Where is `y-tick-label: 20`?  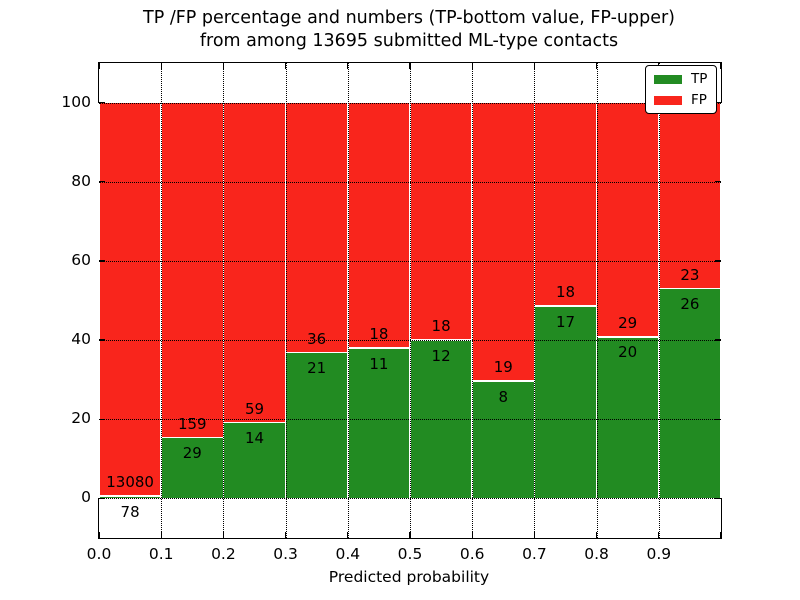
y-tick-label: 20 is located at coordinates (81, 418).